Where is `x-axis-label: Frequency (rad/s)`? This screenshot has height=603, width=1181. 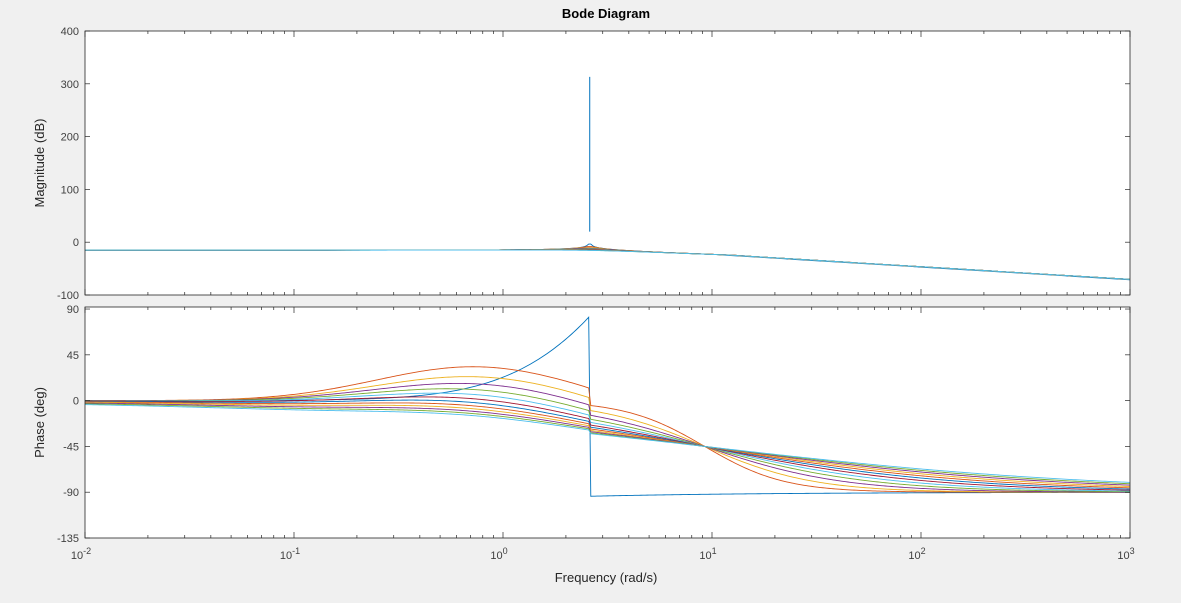 x-axis-label: Frequency (rad/s) is located at coordinates (606, 577).